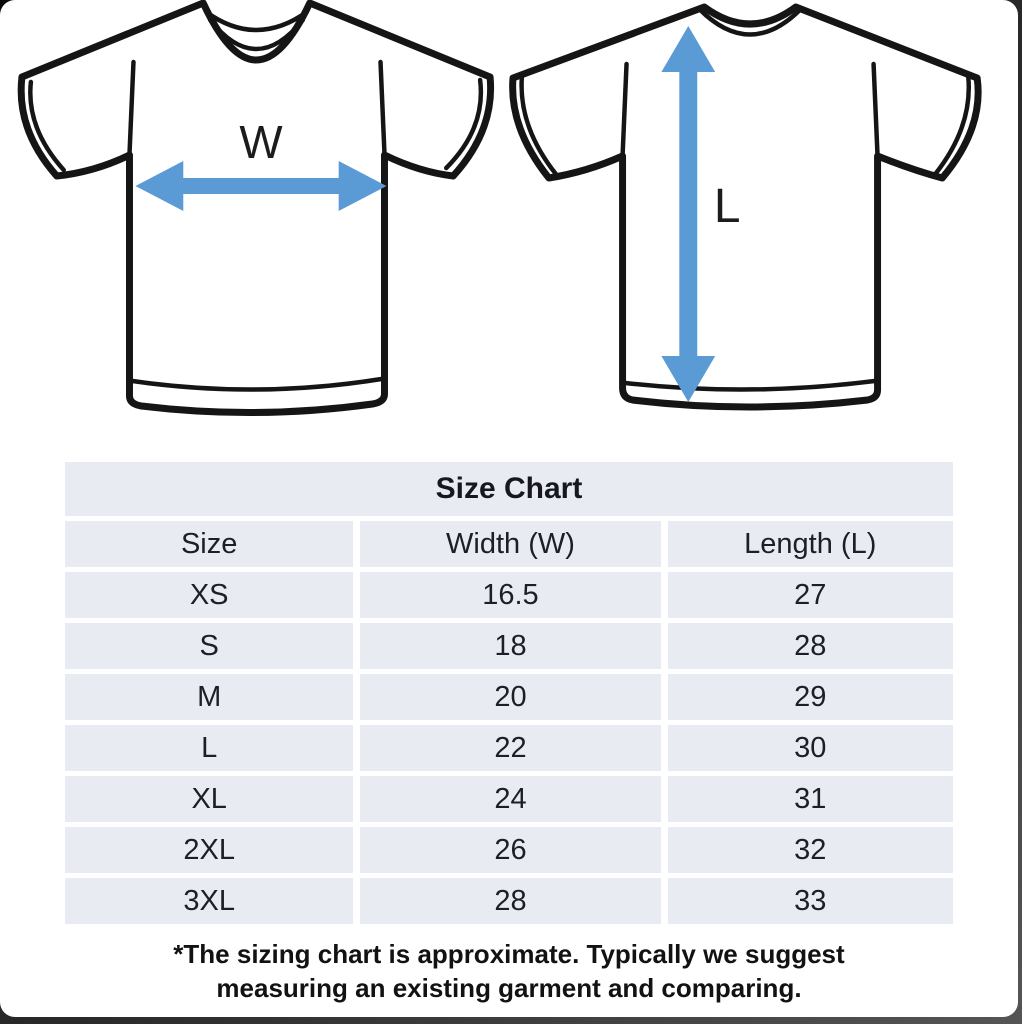 Image resolution: width=1022 pixels, height=1024 pixels. Describe the element at coordinates (510, 850) in the screenshot. I see `table-cell: 26` at that location.